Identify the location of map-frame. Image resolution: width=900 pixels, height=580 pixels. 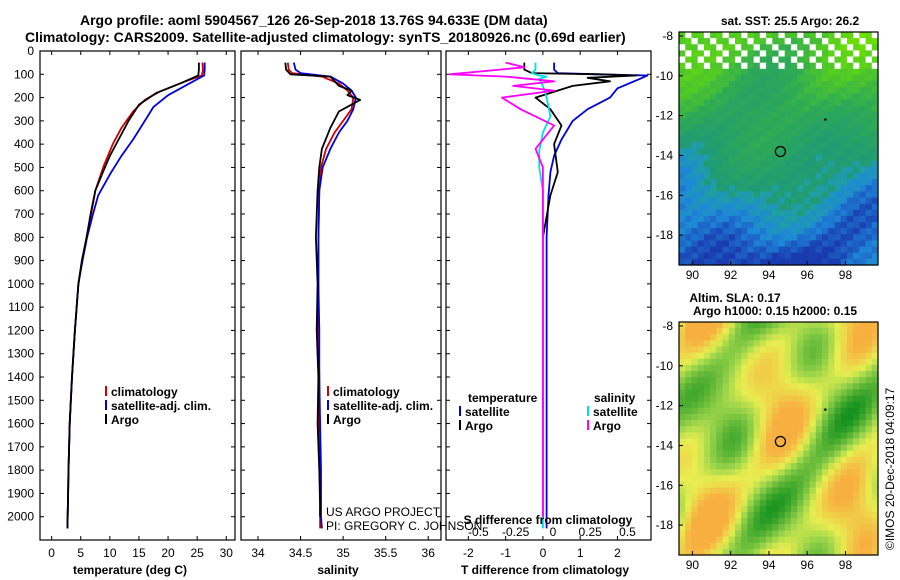
(778, 148).